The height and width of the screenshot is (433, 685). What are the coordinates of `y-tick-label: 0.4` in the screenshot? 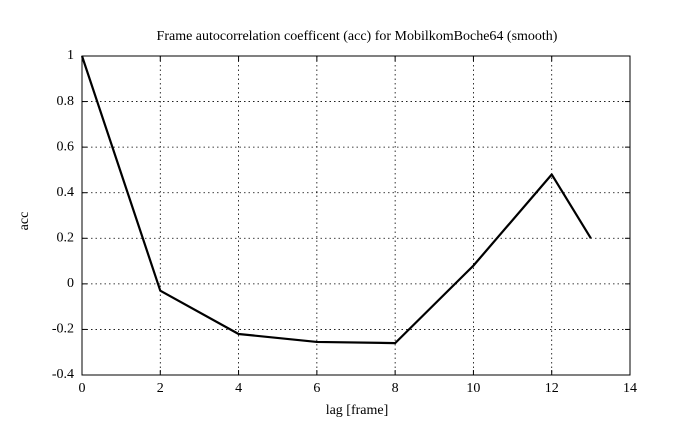 It's located at (66, 192).